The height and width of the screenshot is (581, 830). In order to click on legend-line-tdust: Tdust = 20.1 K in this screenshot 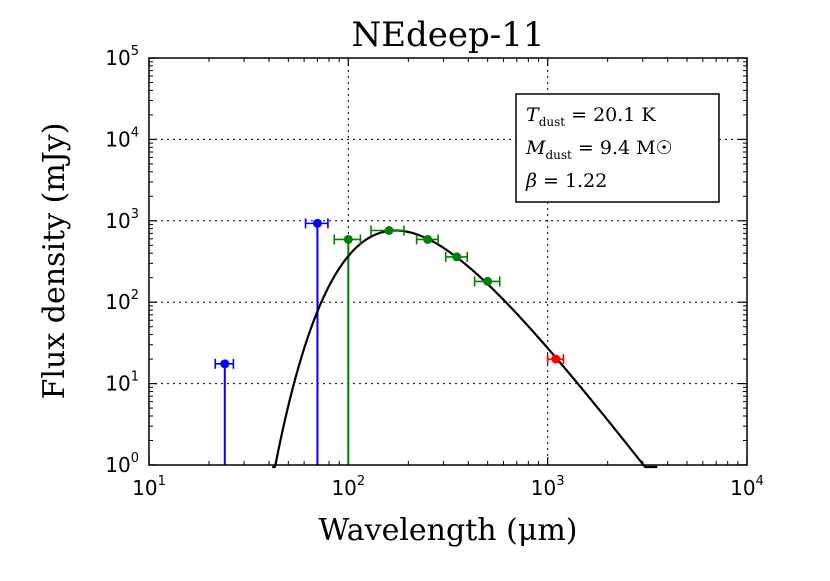, I will do `click(591, 116)`.